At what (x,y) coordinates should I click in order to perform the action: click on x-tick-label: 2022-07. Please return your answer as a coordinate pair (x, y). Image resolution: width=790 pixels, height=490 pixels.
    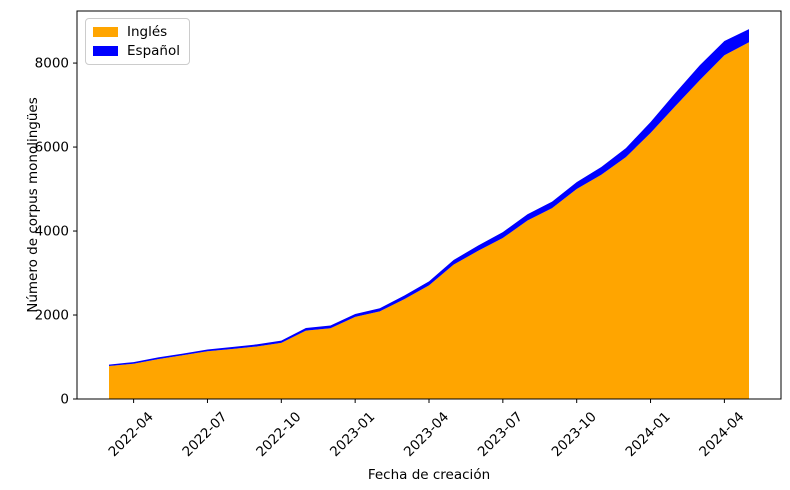
    Looking at the image, I should click on (204, 434).